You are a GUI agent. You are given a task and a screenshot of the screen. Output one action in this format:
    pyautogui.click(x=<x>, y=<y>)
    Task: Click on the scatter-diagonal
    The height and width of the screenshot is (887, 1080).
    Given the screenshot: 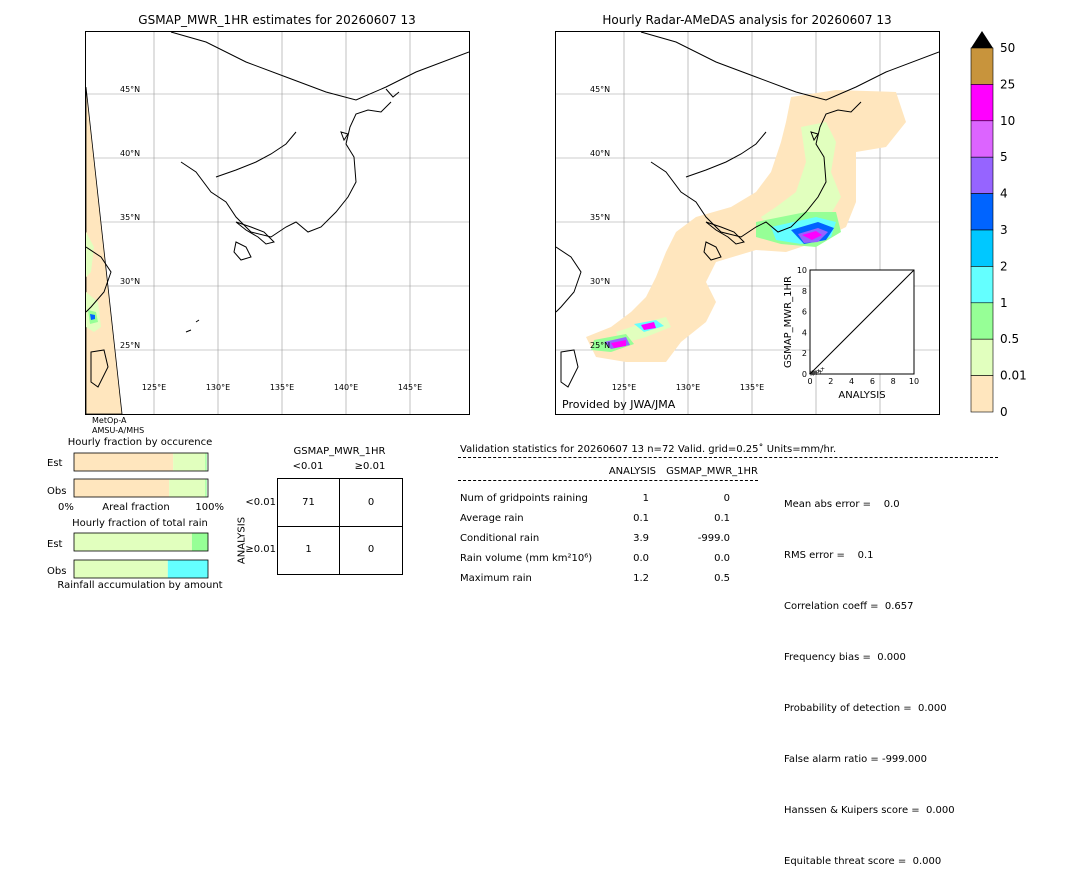 What is the action you would take?
    pyautogui.click(x=862, y=322)
    